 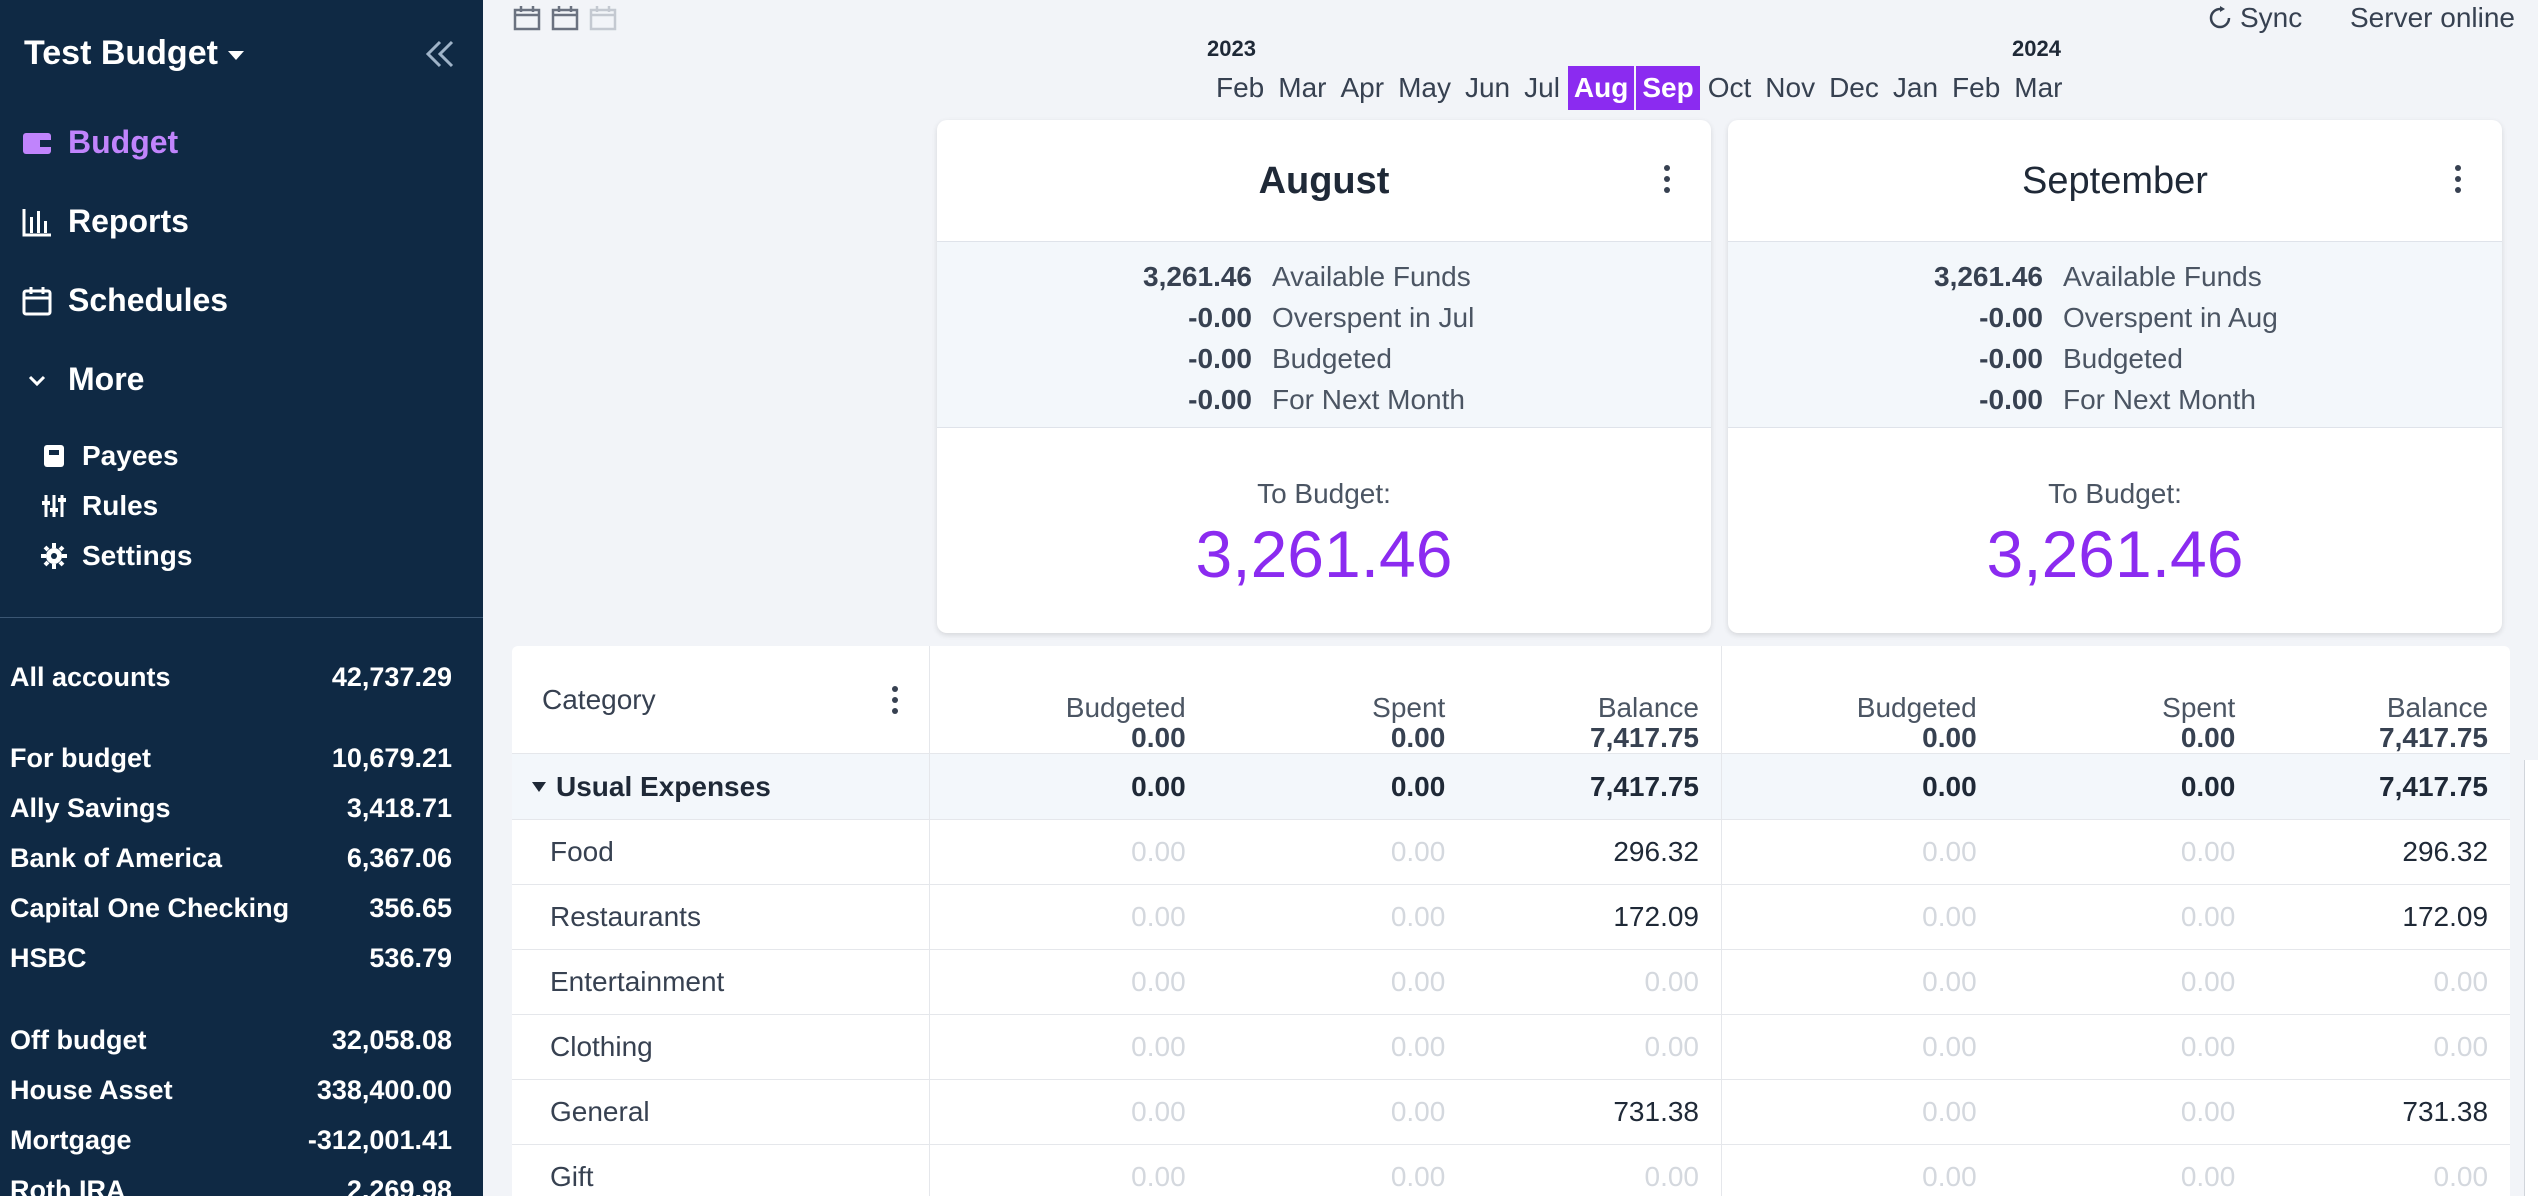 What do you see at coordinates (231, 758) in the screenshot?
I see `account-for-budget: For budget 10,679.21` at bounding box center [231, 758].